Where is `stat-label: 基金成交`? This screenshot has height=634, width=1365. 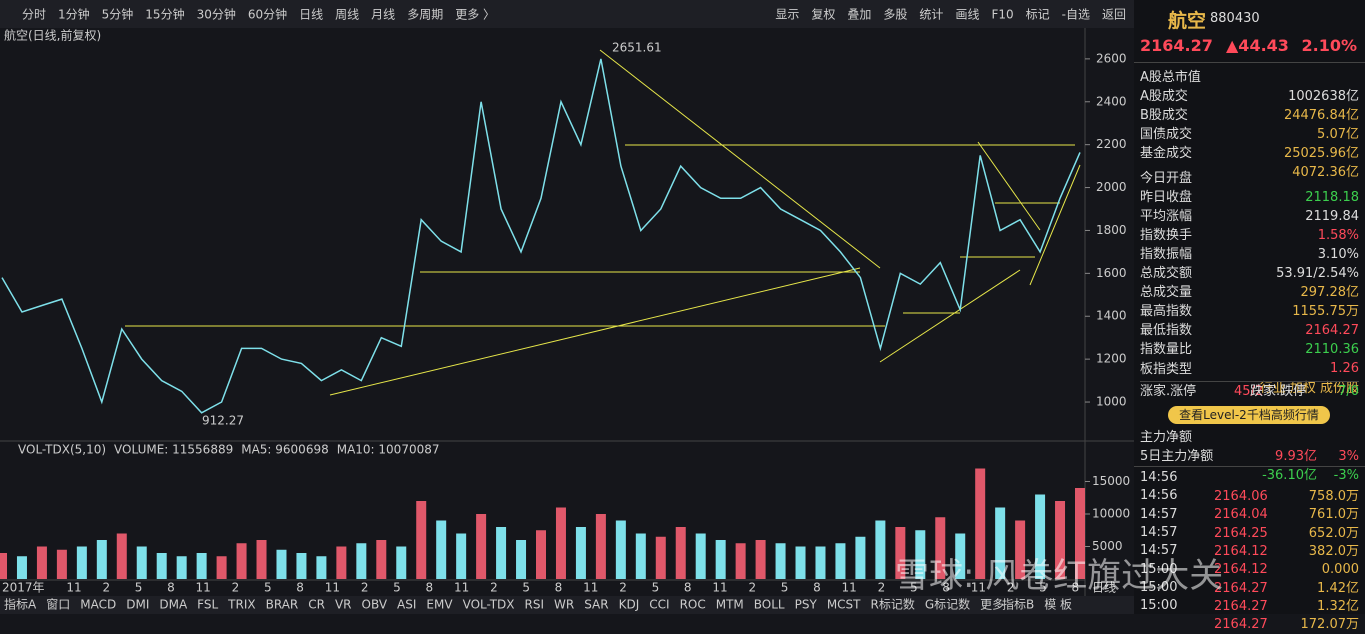
stat-label: 基金成交 is located at coordinates (1166, 154).